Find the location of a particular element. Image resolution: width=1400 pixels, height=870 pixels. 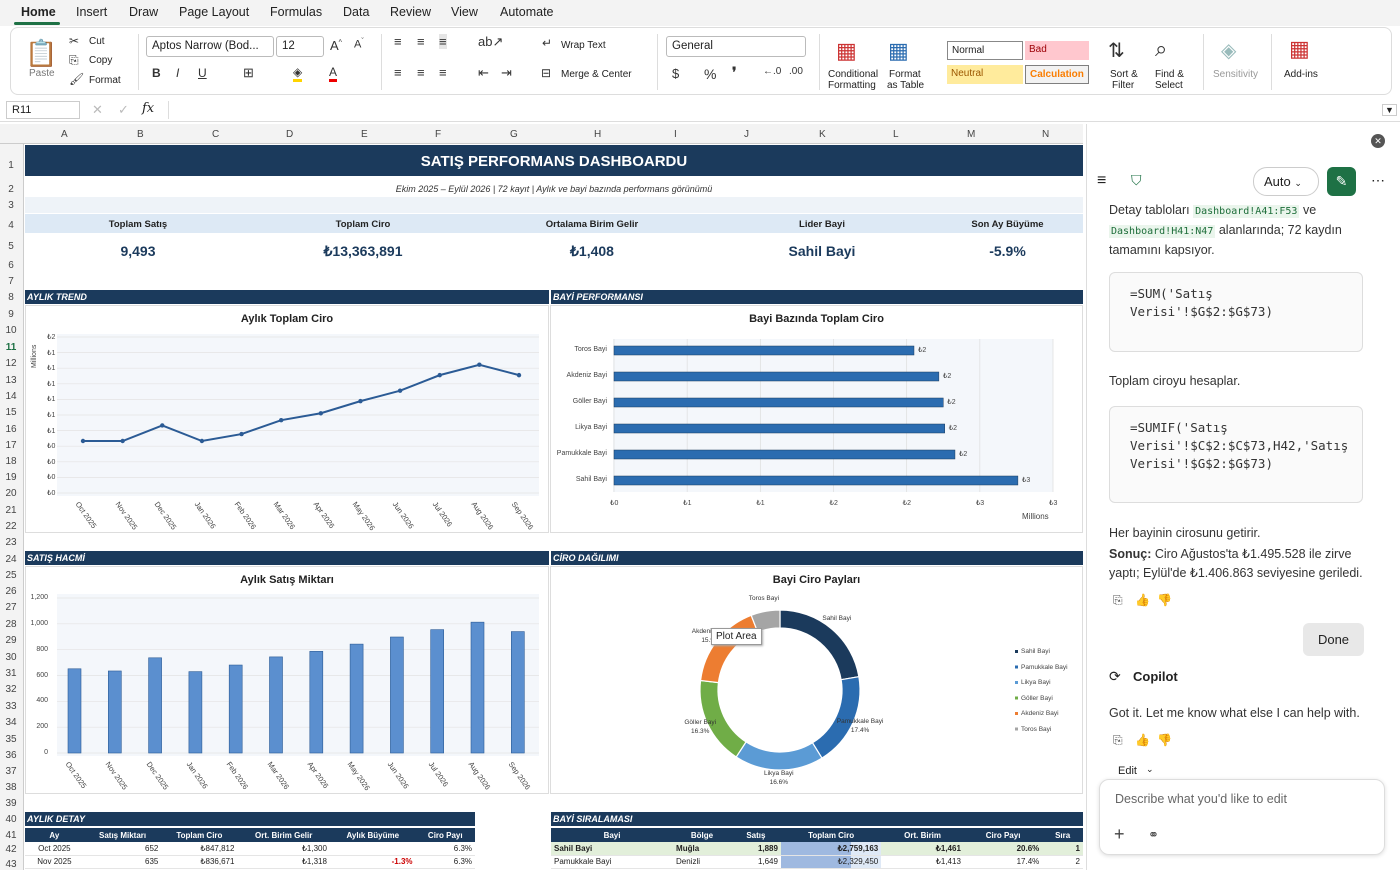

row-header-39: 39 is located at coordinates (11, 803).